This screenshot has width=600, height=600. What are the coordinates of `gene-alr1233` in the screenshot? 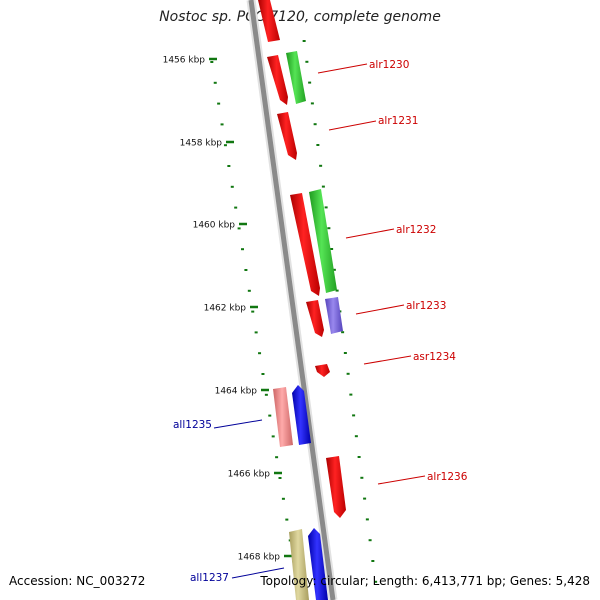 It's located at (315, 318).